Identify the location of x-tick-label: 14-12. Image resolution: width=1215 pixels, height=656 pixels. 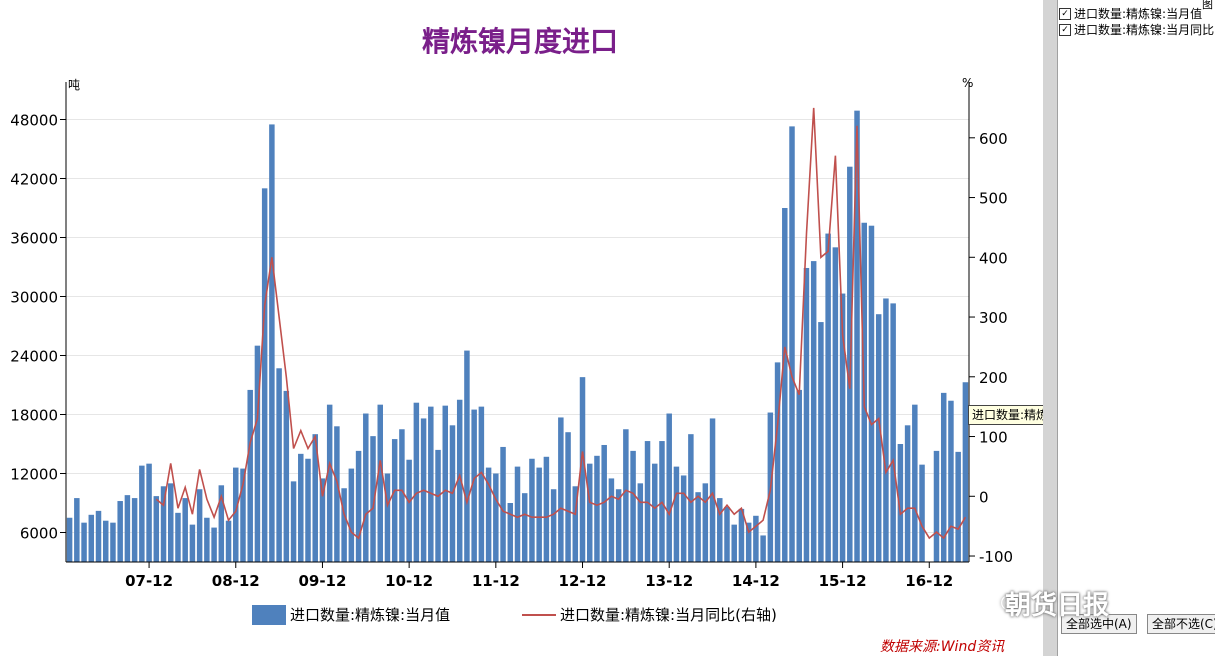
(756, 581).